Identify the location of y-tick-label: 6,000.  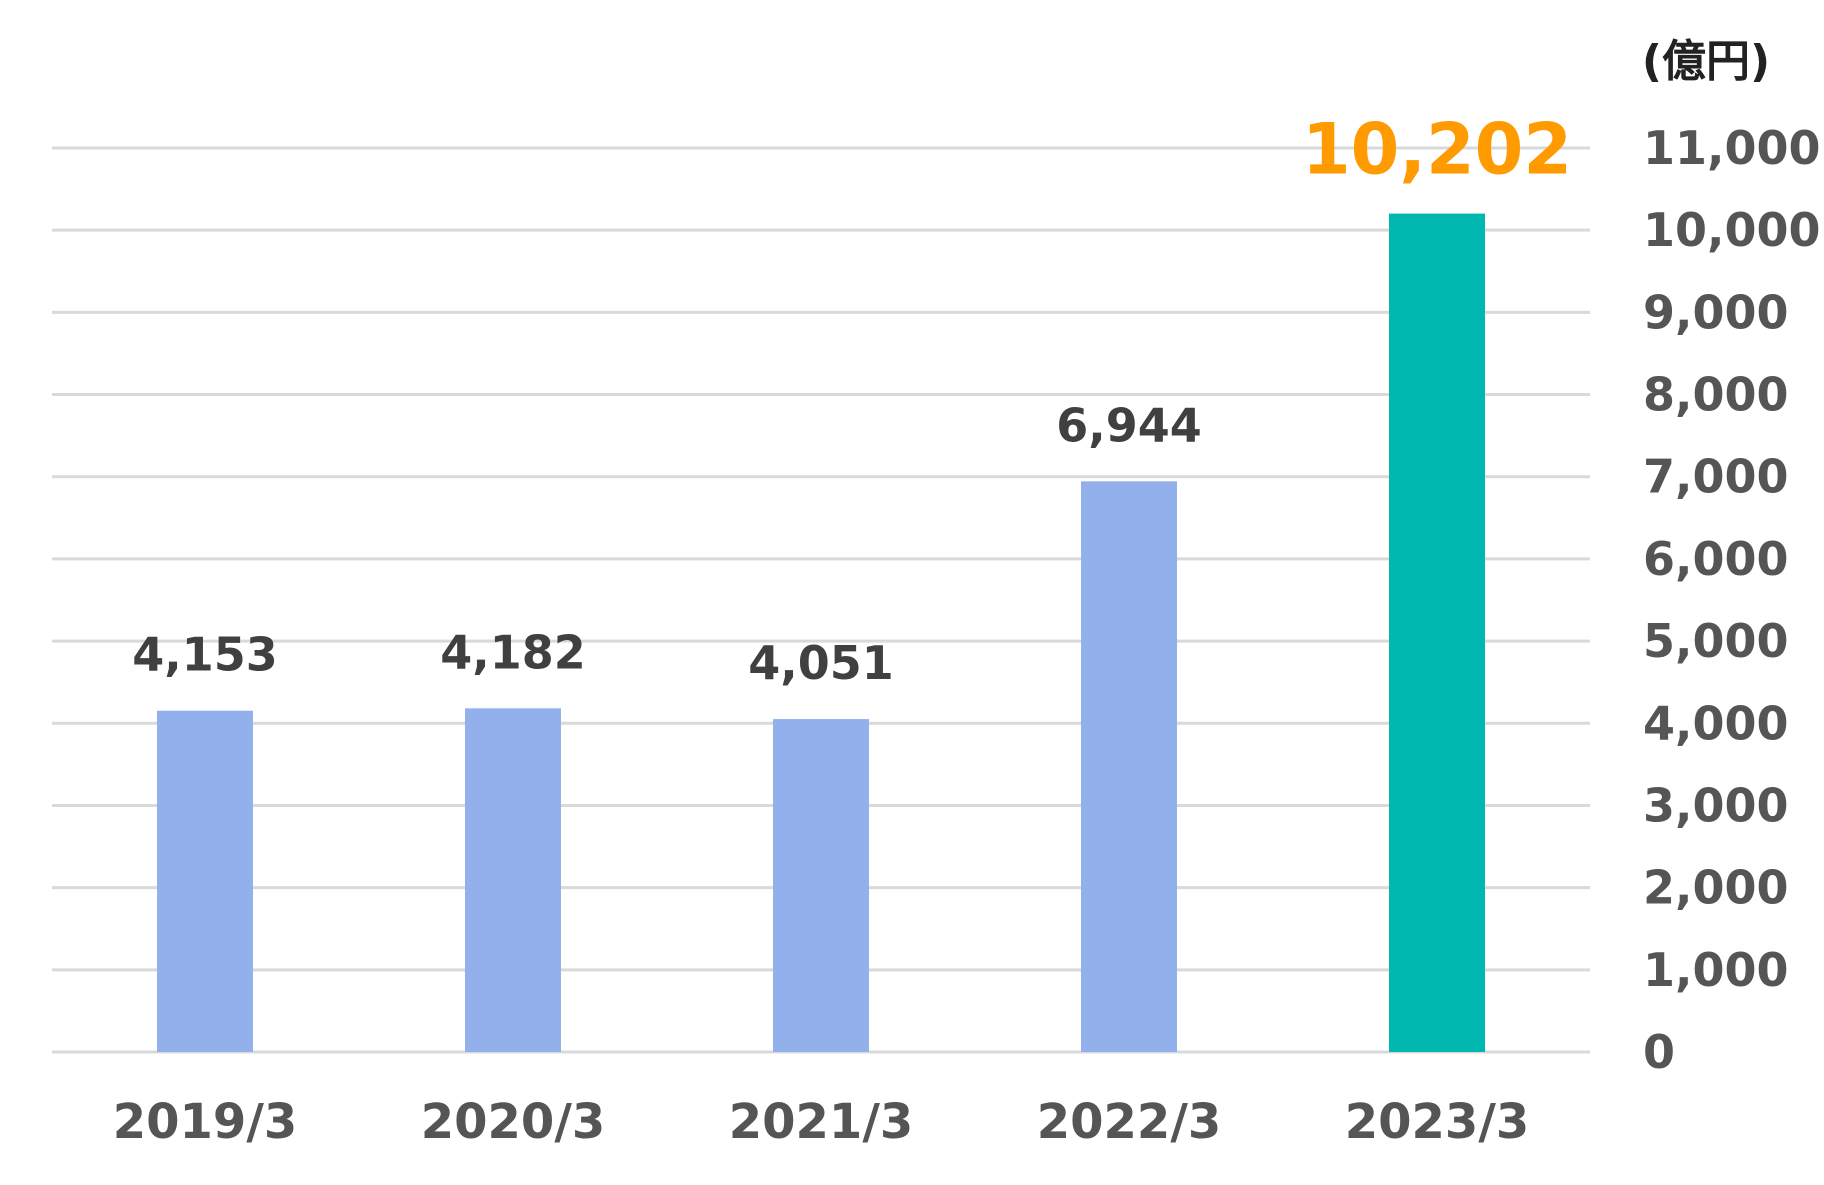
(1716, 559).